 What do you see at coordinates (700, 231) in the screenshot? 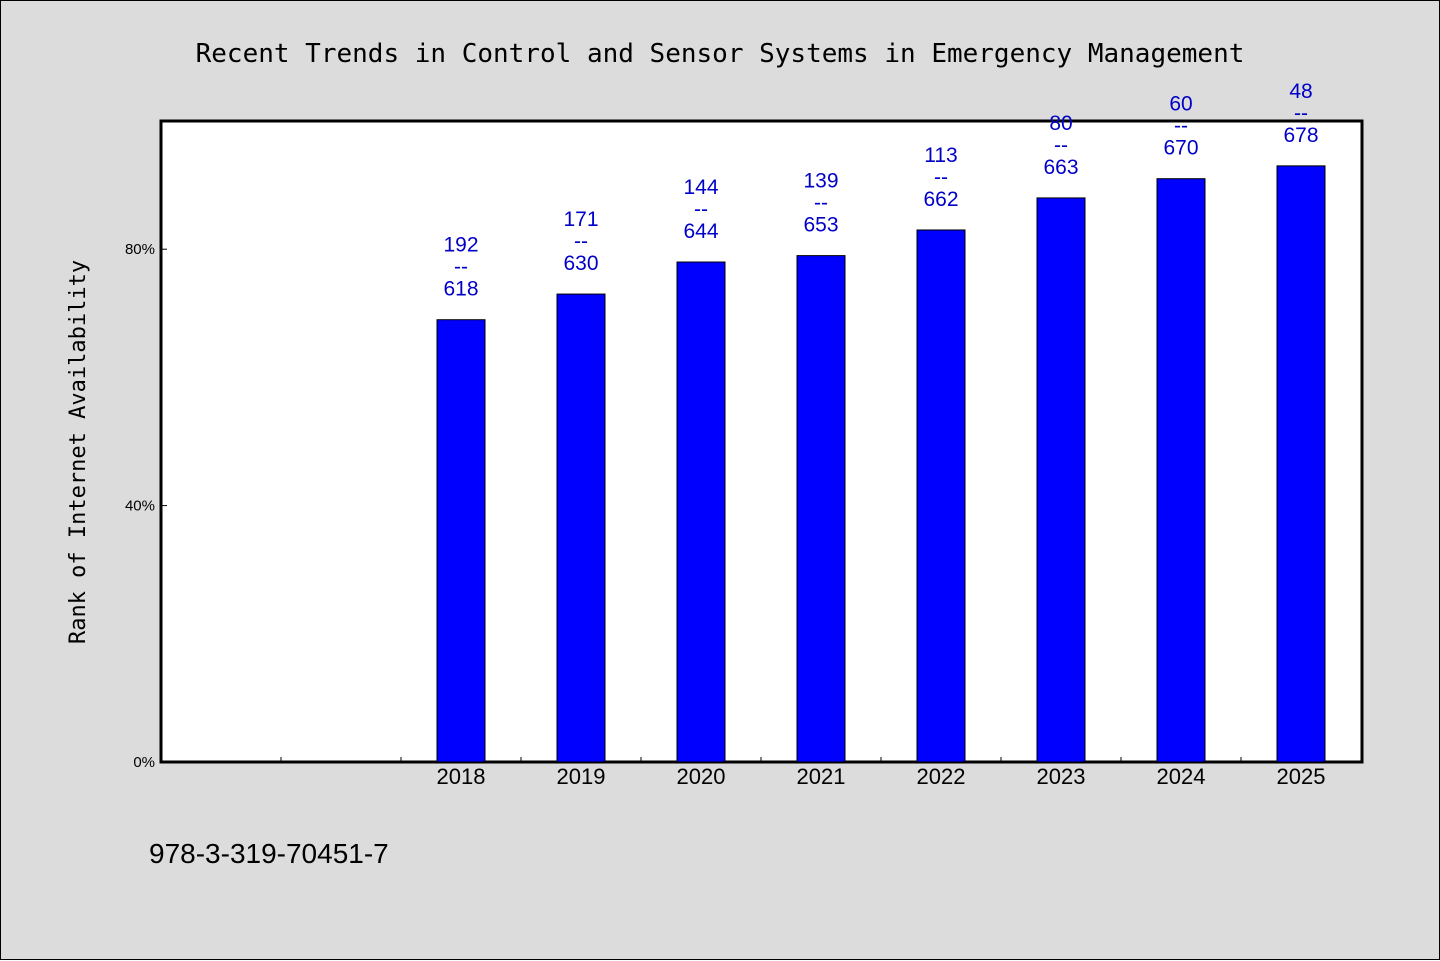
I see `data-label-bottom: 644` at bounding box center [700, 231].